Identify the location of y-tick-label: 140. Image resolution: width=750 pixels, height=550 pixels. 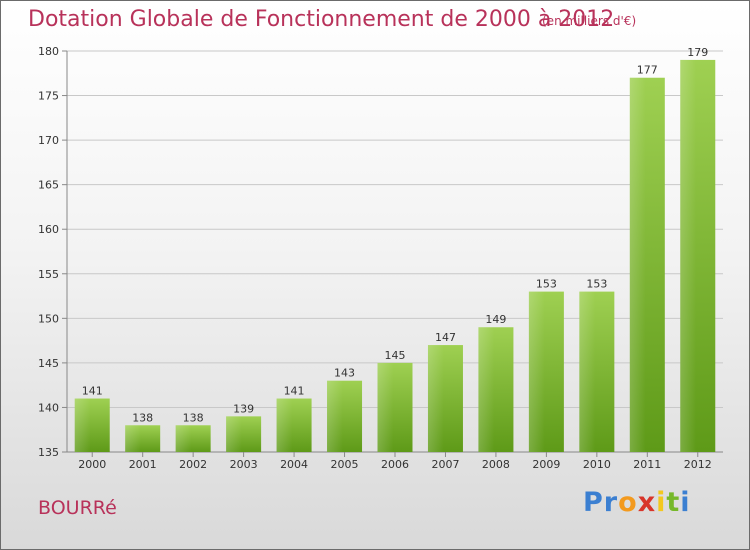
(48, 407).